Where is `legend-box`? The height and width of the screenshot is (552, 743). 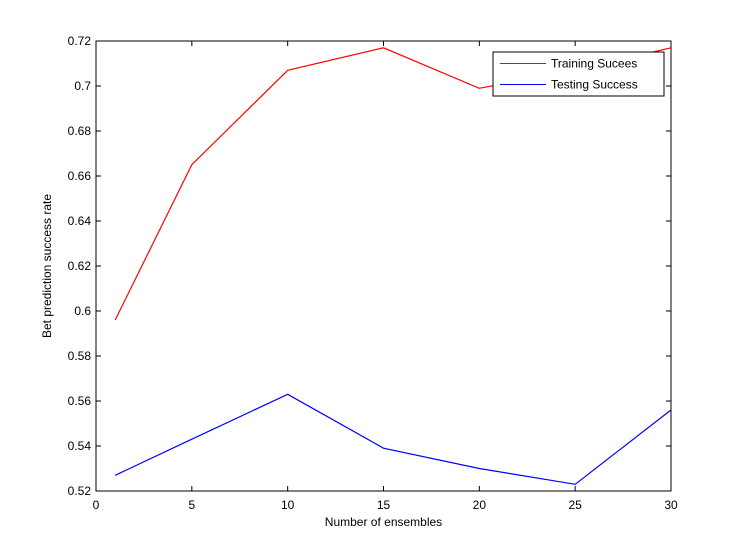
legend-box is located at coordinates (578, 74).